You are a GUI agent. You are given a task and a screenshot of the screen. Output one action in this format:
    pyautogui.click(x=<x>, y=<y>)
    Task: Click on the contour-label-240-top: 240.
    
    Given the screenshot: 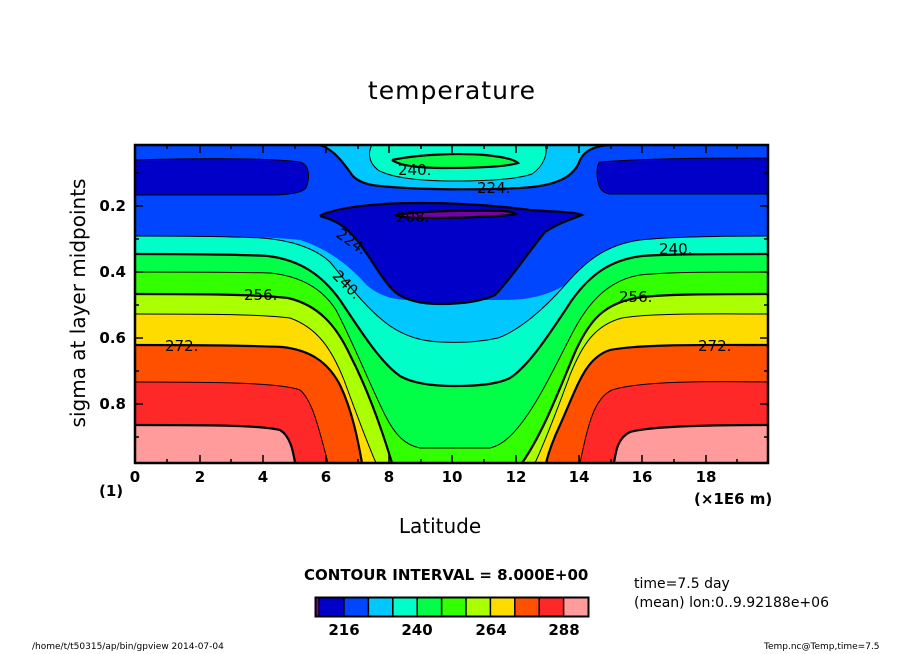 What is the action you would take?
    pyautogui.click(x=414, y=170)
    